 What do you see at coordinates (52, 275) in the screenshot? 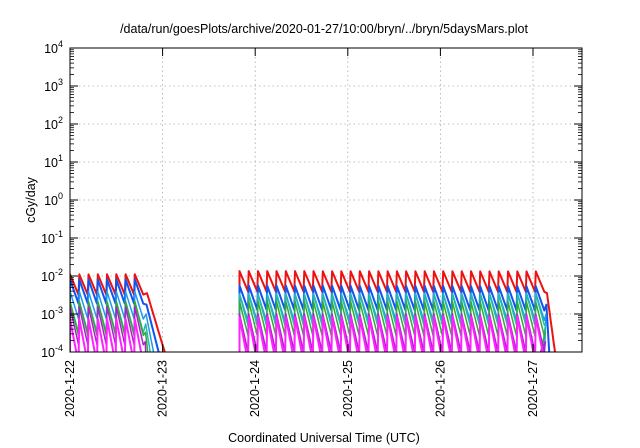
I see `y-tick-label: 10⁻²` at bounding box center [52, 275].